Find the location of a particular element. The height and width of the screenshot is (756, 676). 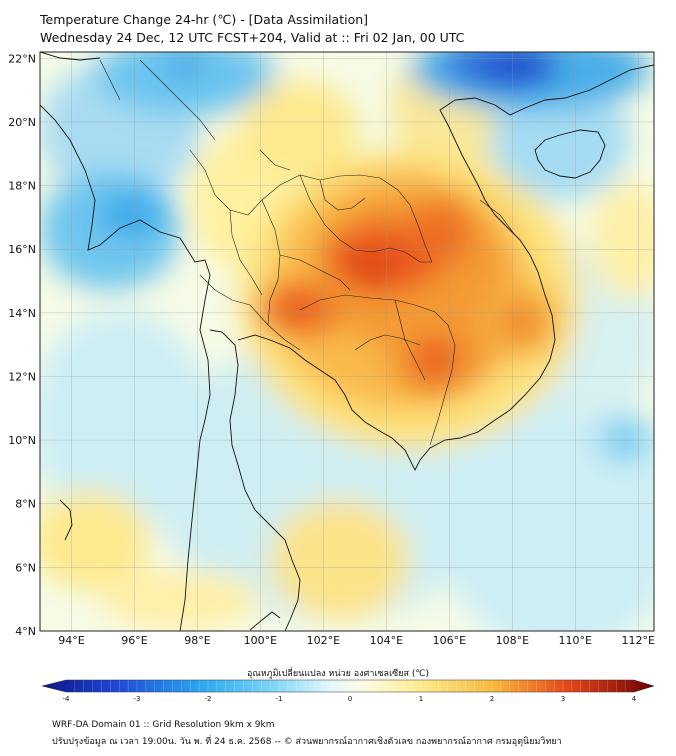

lat-tick-label: 20°N is located at coordinates (22, 122).